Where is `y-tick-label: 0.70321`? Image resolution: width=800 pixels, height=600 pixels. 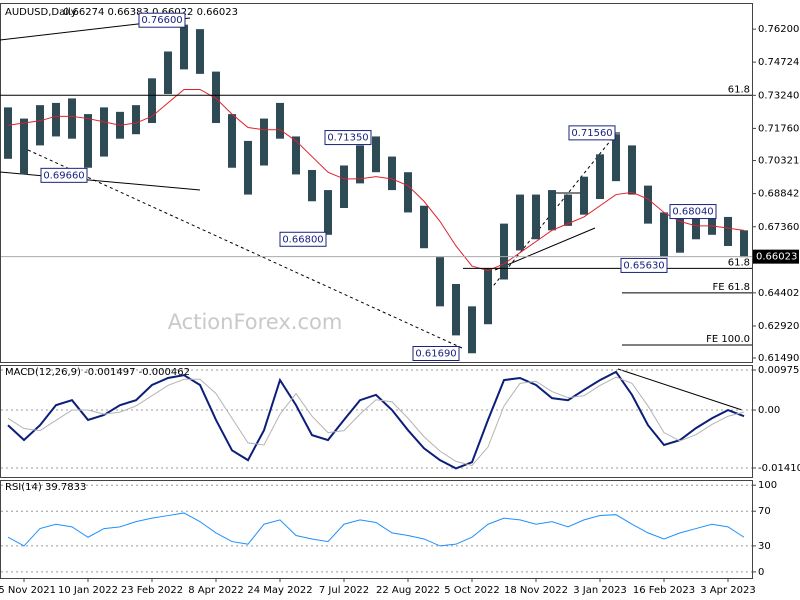 y-tick-label: 0.70321 is located at coordinates (778, 161).